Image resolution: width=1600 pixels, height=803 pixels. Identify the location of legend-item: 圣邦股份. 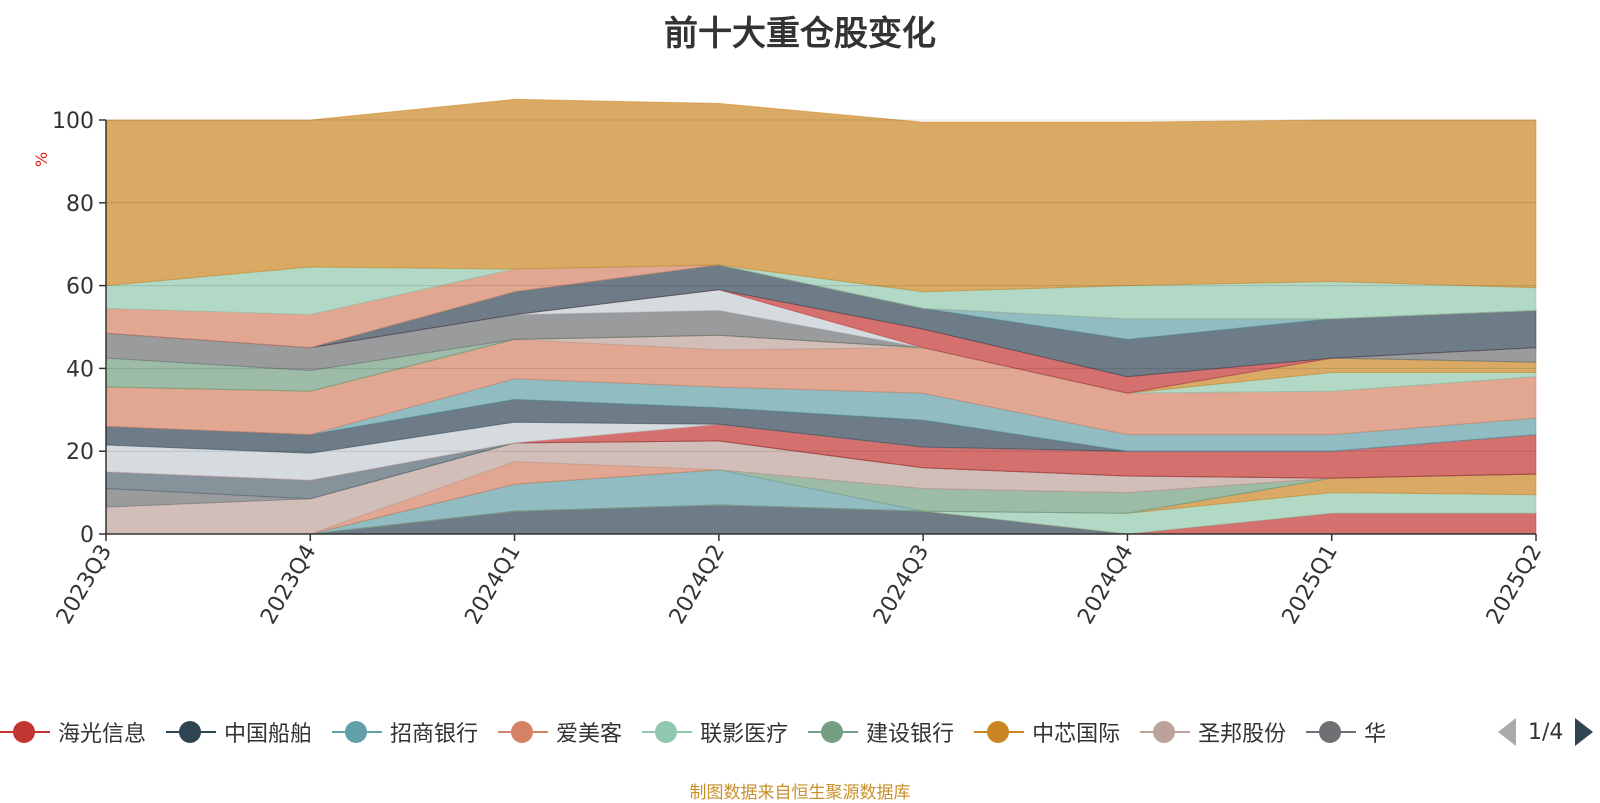
(1213, 732).